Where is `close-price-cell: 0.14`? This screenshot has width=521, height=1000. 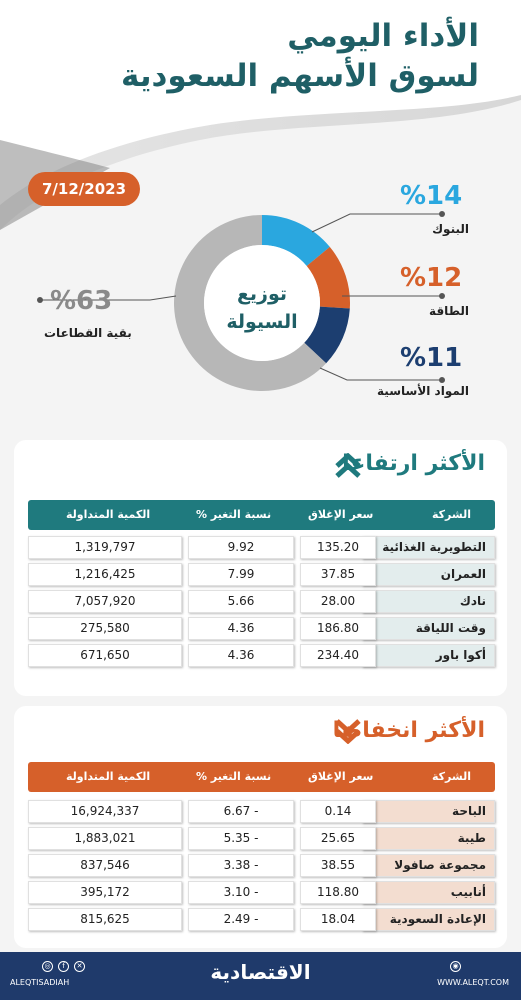
close-price-cell: 0.14 is located at coordinates (338, 811).